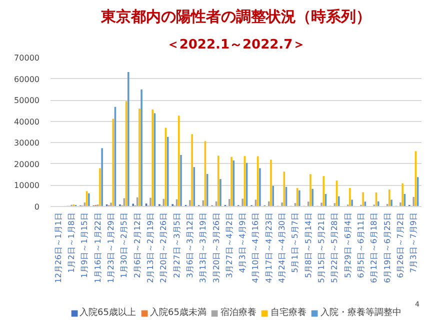 The image size is (427, 320). Describe the element at coordinates (203, 248) in the screenshot. I see `x-tick-label: 3月13日～3月19日` at that location.